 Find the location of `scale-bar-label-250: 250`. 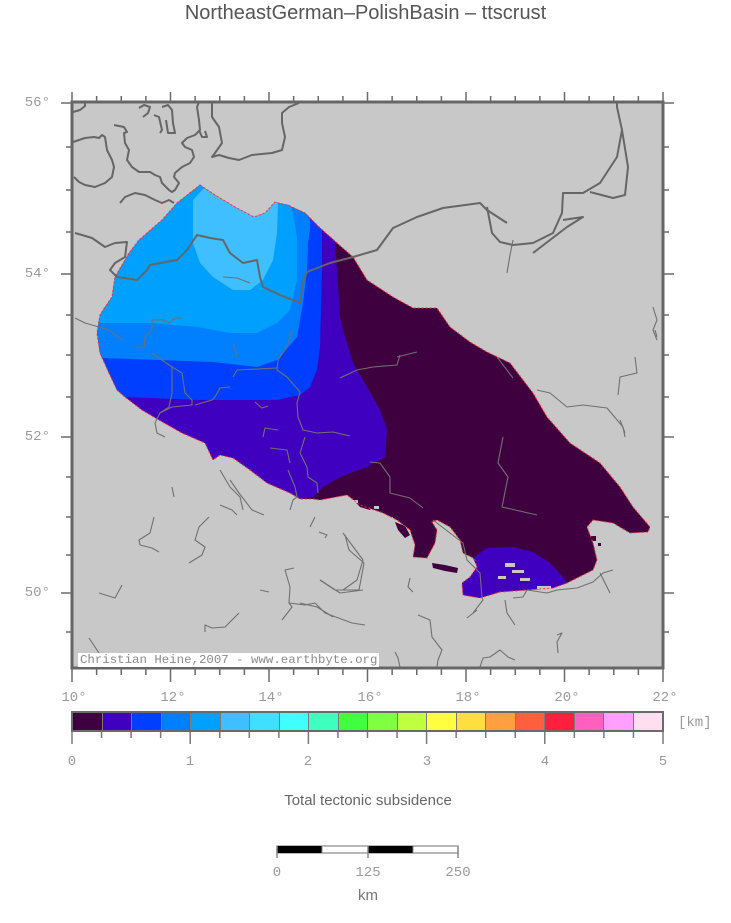

scale-bar-label-250: 250 is located at coordinates (458, 873).